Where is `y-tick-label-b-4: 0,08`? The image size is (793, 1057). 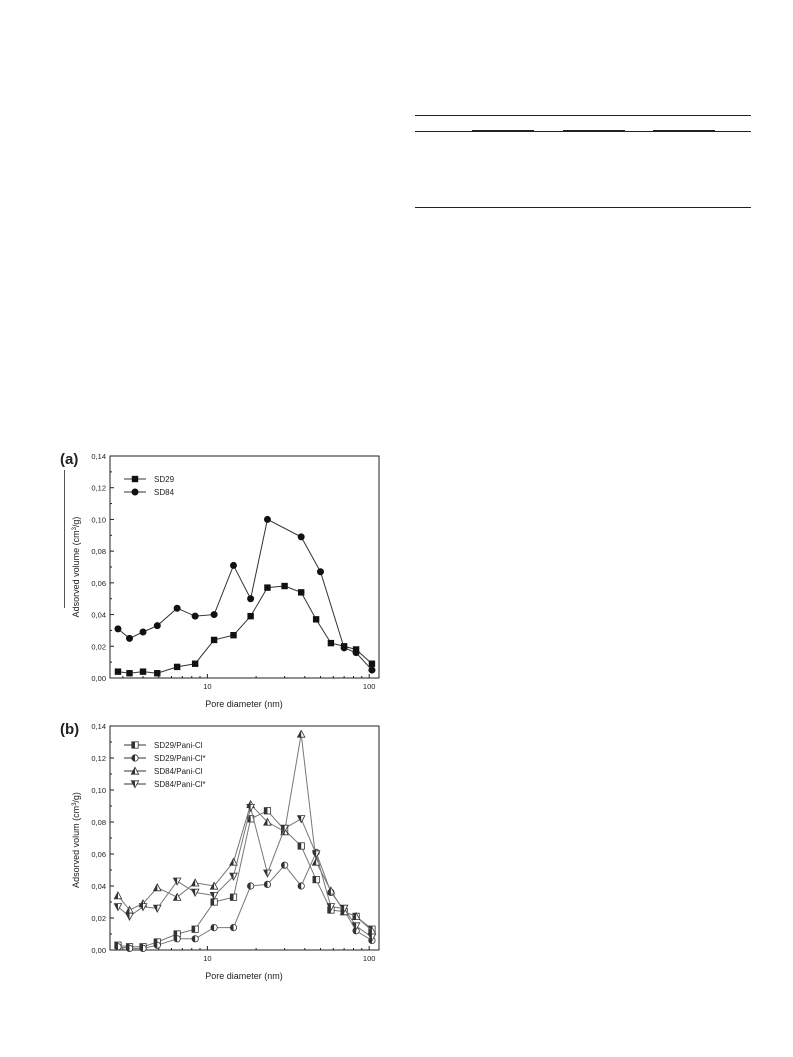 y-tick-label-b-4: 0,08 is located at coordinates (98, 822).